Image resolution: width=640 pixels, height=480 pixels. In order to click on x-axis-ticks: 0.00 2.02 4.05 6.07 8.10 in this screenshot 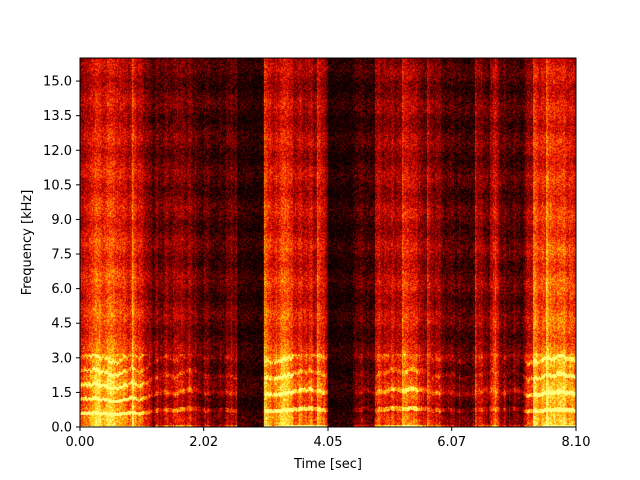, I will do `click(328, 438)`.